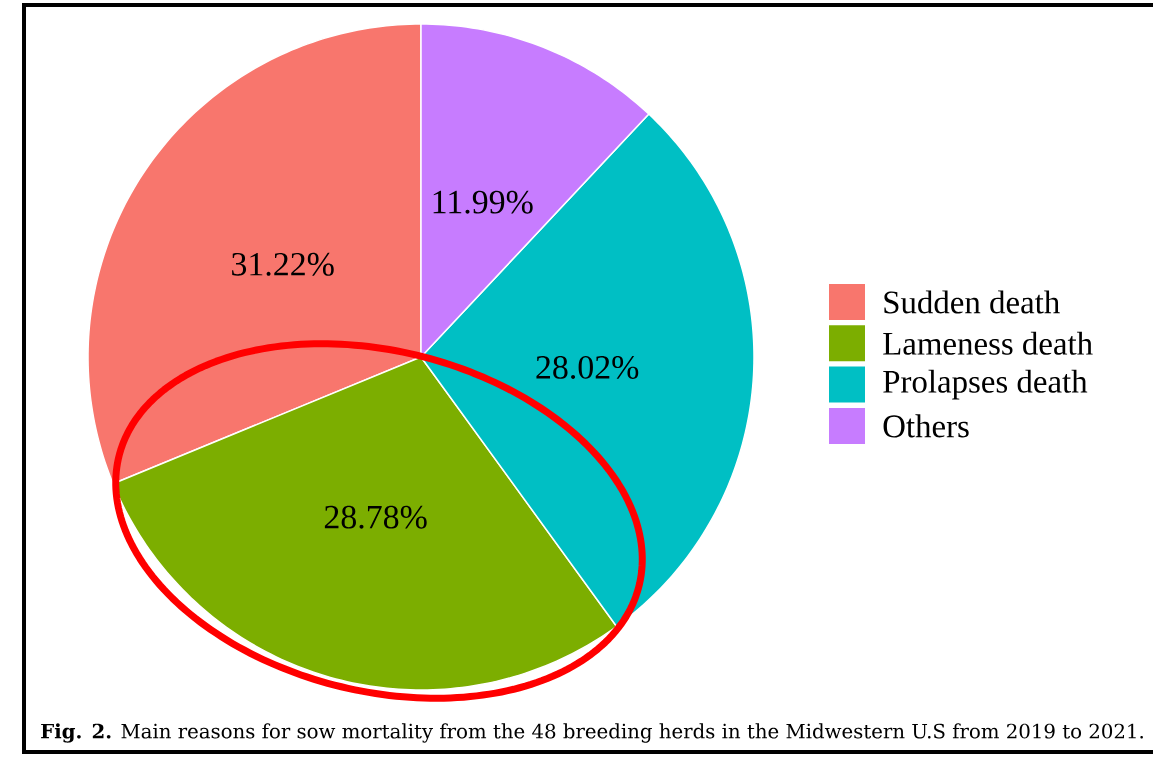  I want to click on legend-label: Lameness death, so click(988, 343).